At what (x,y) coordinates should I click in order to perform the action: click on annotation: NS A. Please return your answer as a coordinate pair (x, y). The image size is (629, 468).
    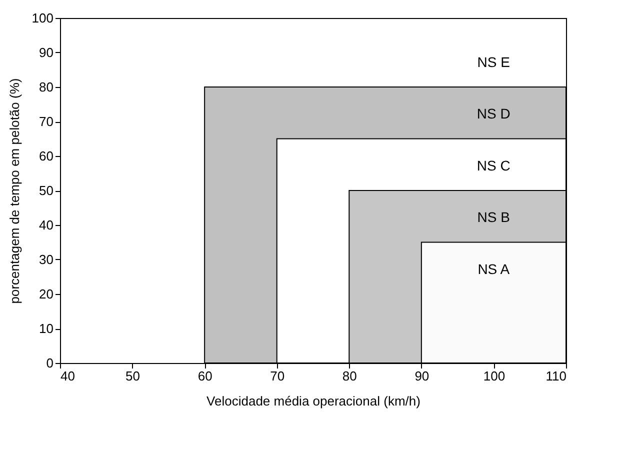
    Looking at the image, I should click on (494, 268).